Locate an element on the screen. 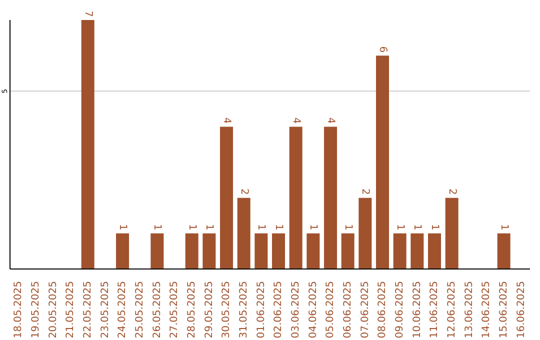 The width and height of the screenshot is (540, 340). x-tick-label: 24.05.2025 is located at coordinates (122, 309).